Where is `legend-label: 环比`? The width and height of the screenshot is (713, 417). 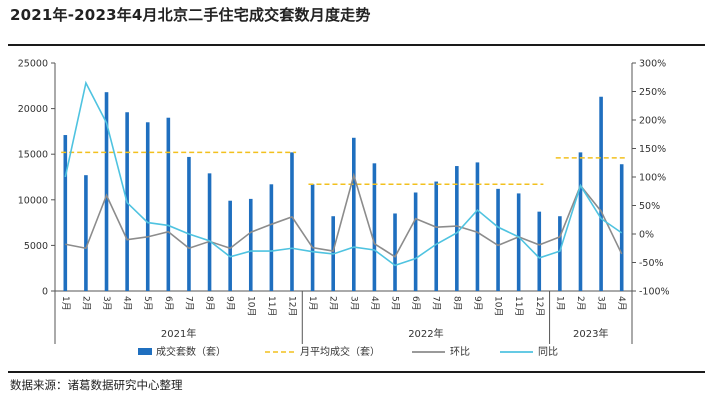
legend-label: 环比 is located at coordinates (460, 352).